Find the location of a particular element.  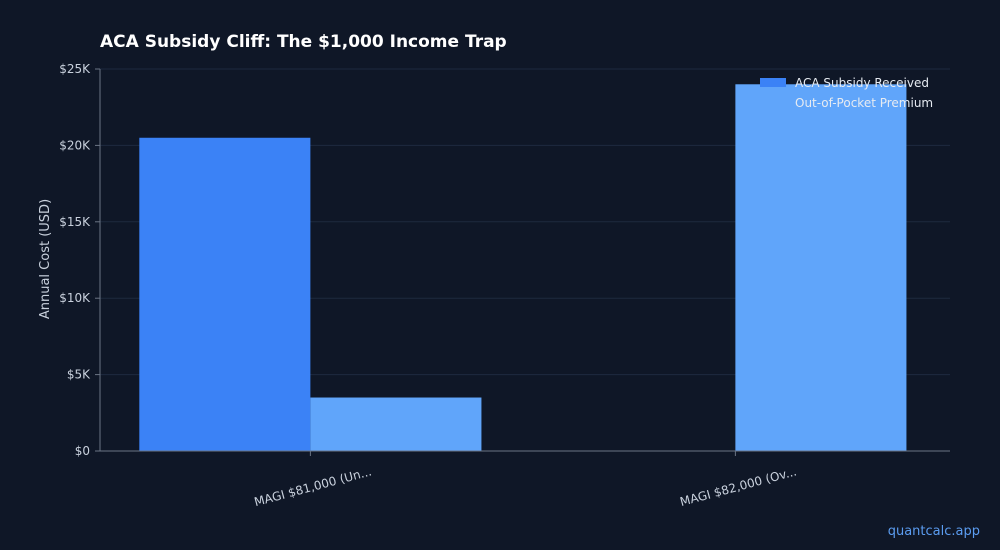

watermark: quantcalc.app is located at coordinates (933, 531).